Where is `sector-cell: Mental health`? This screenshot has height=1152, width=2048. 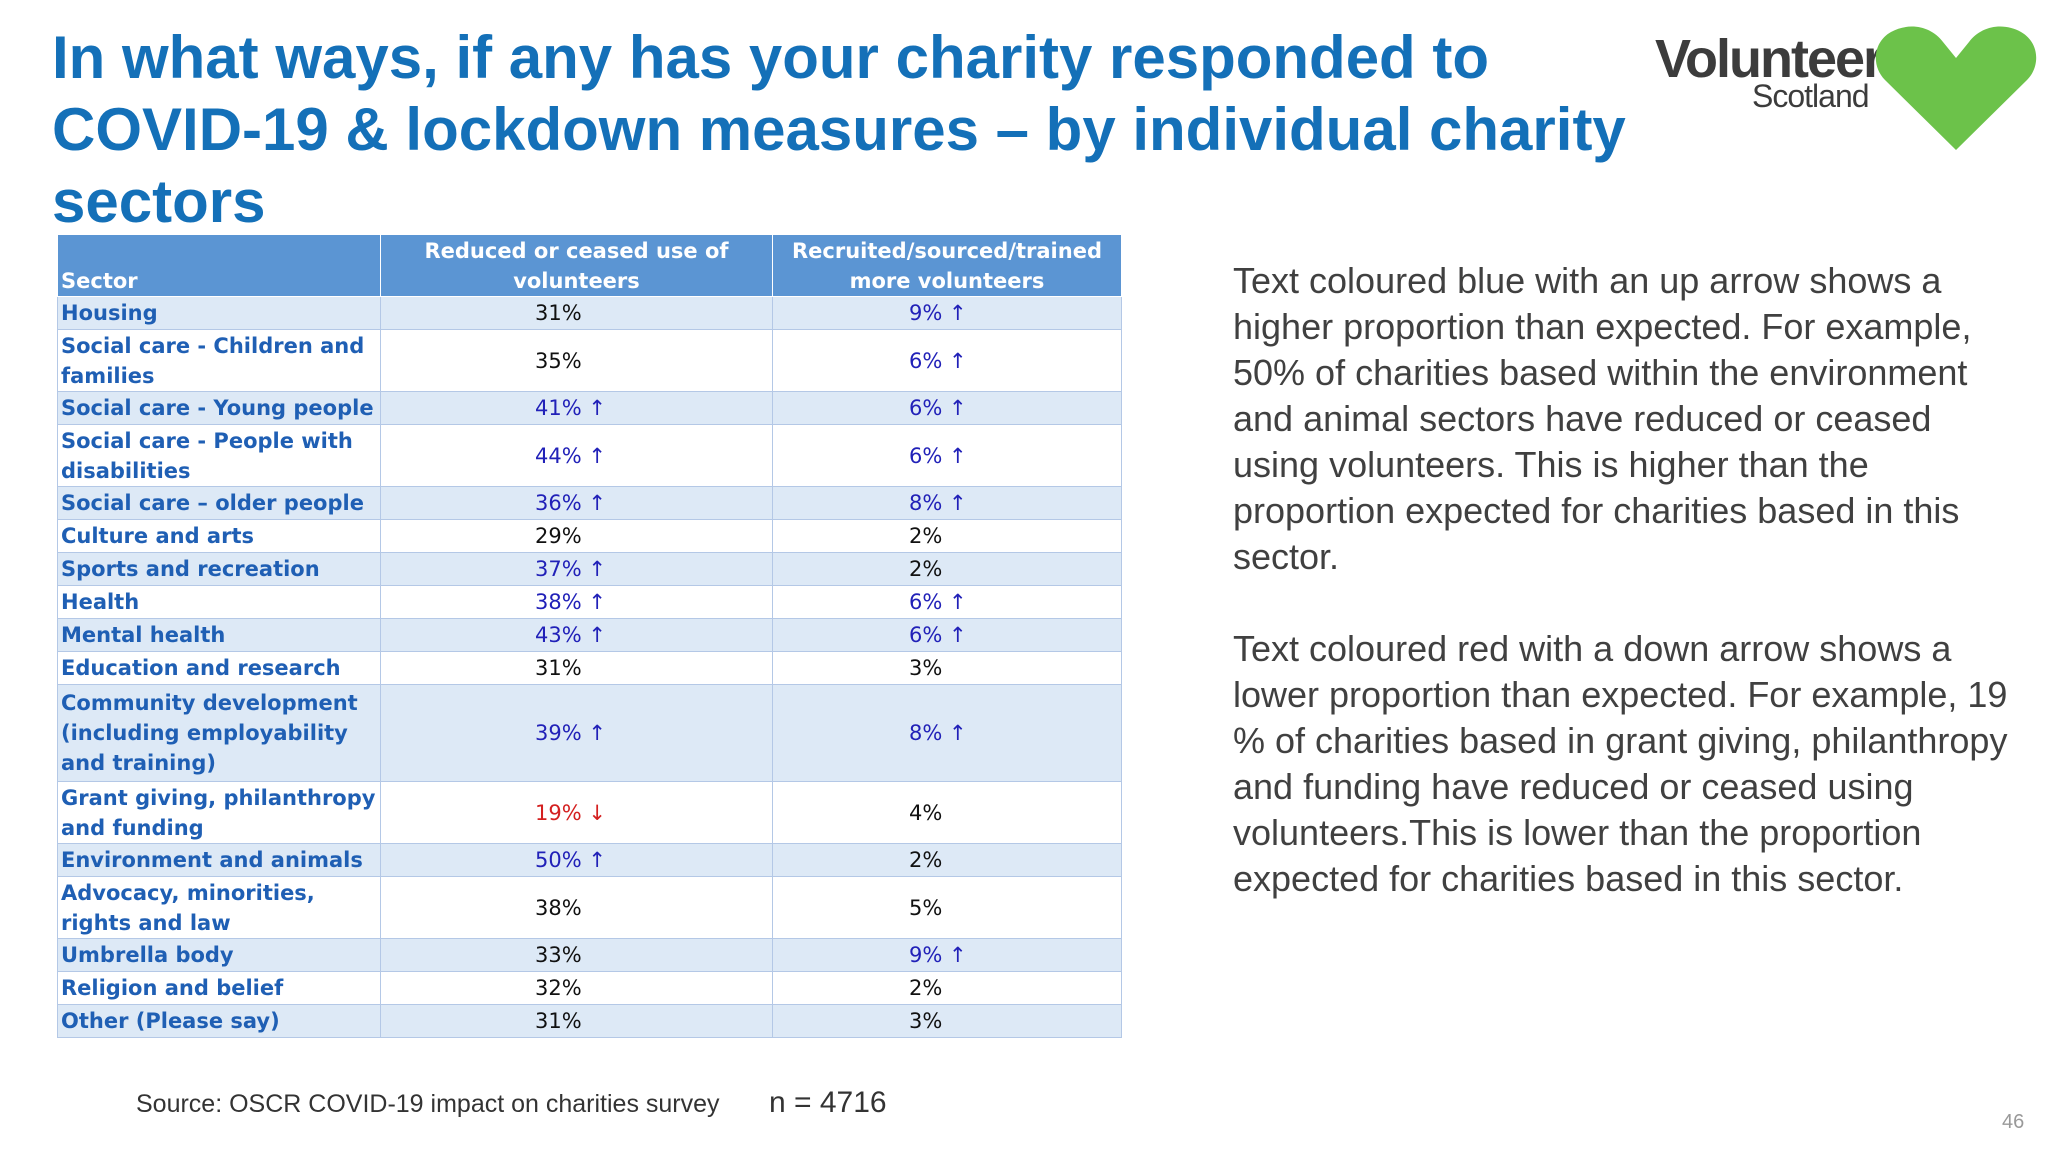
sector-cell: Mental health is located at coordinates (219, 635).